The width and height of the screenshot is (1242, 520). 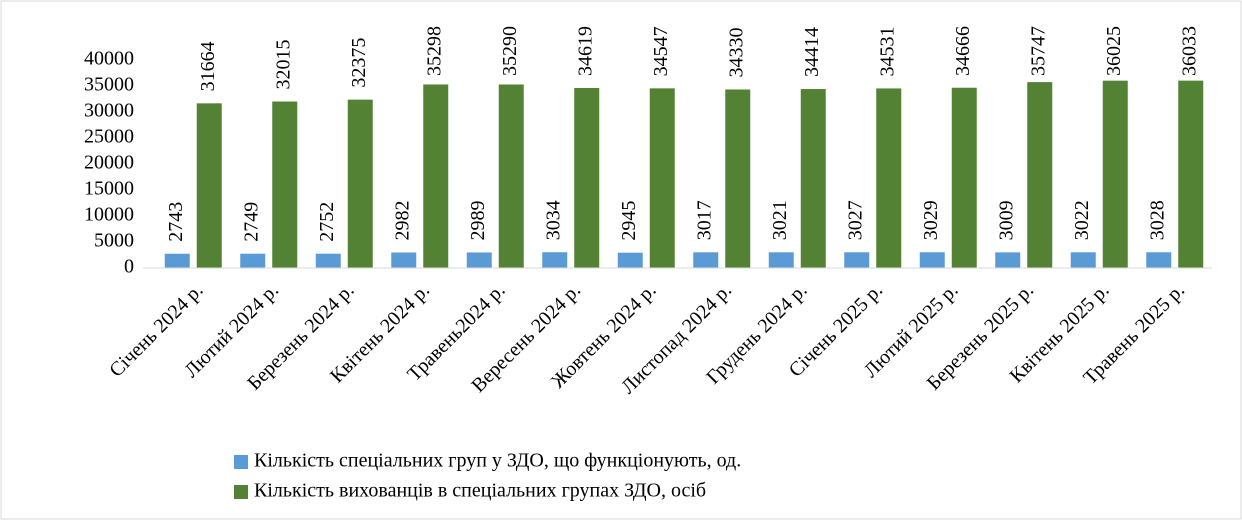 I want to click on y-tick-label: 25000, so click(x=109, y=137).